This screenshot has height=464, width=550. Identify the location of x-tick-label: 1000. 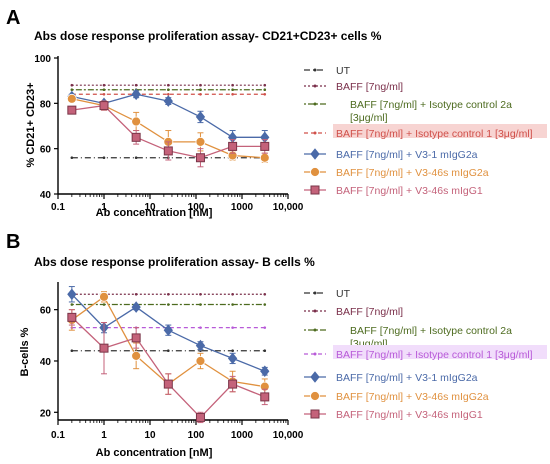
(242, 207).